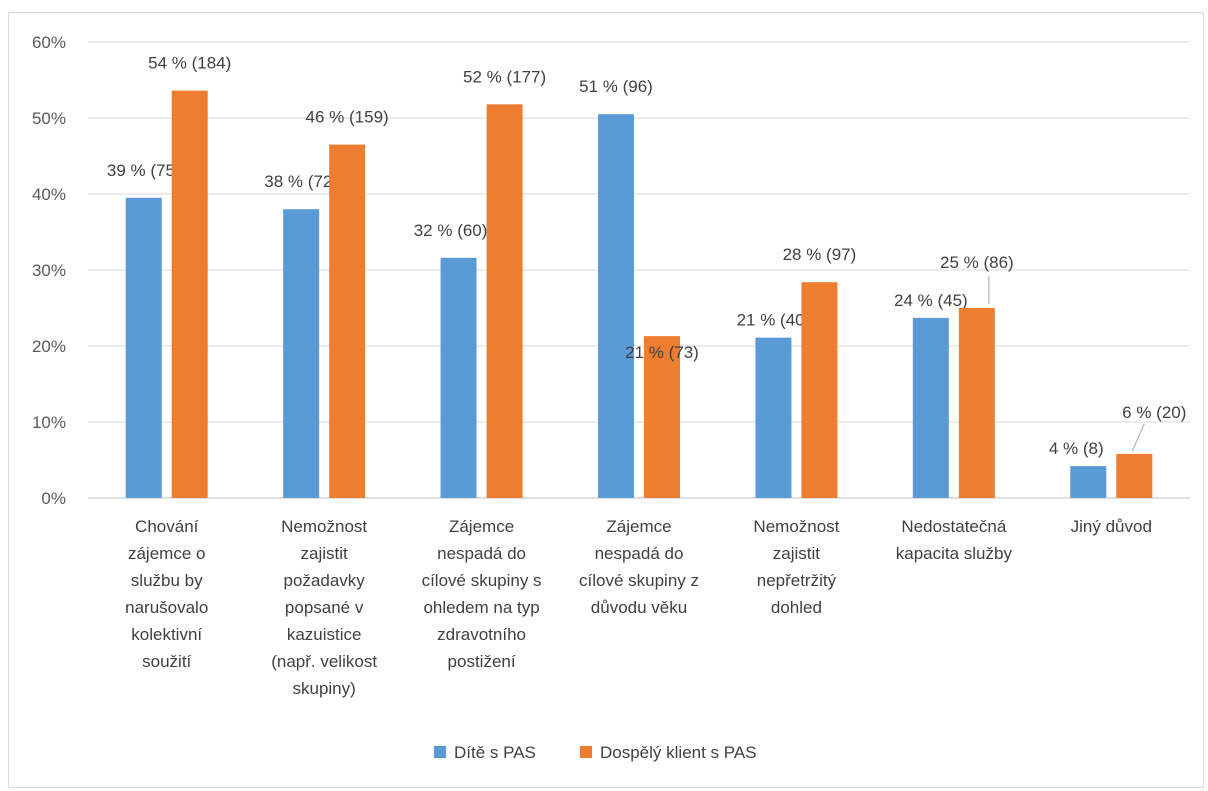 This screenshot has height=791, width=1208. What do you see at coordinates (189, 63) in the screenshot?
I see `data-label: 54 % (184)` at bounding box center [189, 63].